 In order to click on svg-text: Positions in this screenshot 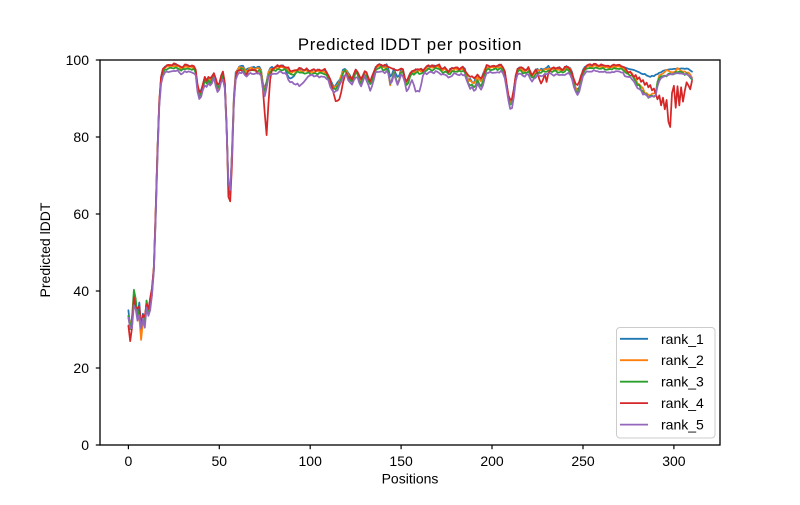, I will do `click(410, 479)`.